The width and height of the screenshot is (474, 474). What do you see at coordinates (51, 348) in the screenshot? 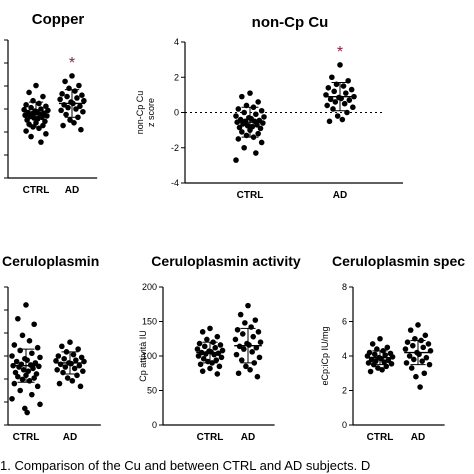
I see `panel-3: Ceruloplasmin CTRL AD` at bounding box center [51, 348].